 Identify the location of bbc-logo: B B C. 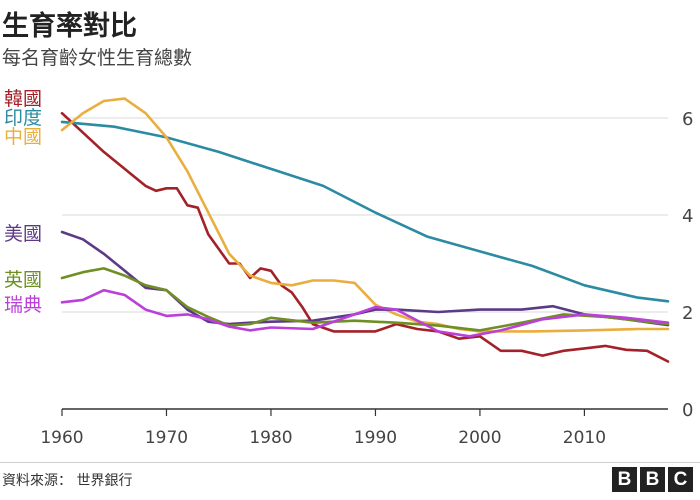
(652, 479).